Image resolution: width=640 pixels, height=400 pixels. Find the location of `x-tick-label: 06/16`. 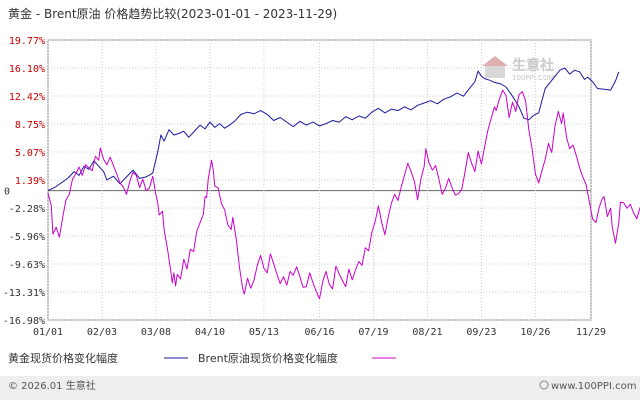

x-tick-label: 06/16 is located at coordinates (319, 332).